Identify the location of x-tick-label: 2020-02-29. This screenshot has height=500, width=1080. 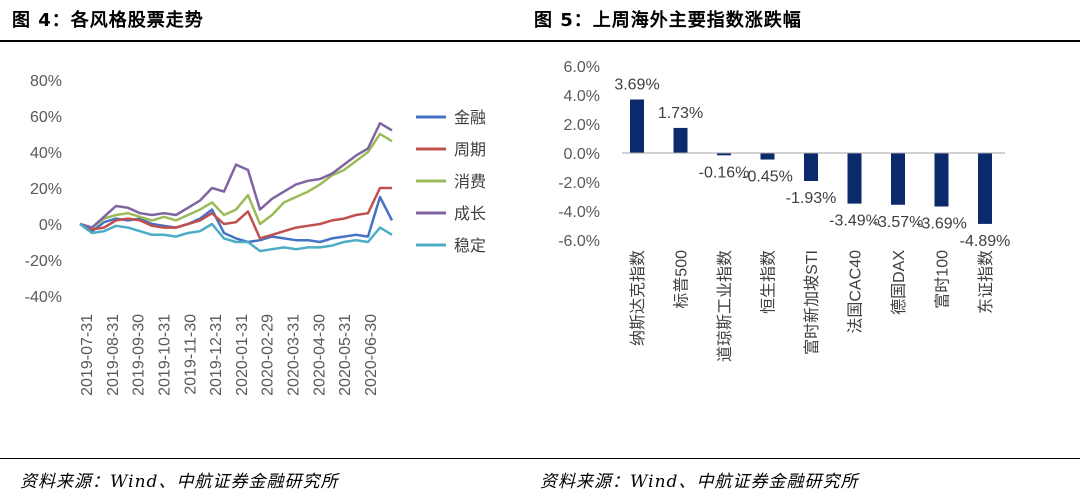
(268, 355).